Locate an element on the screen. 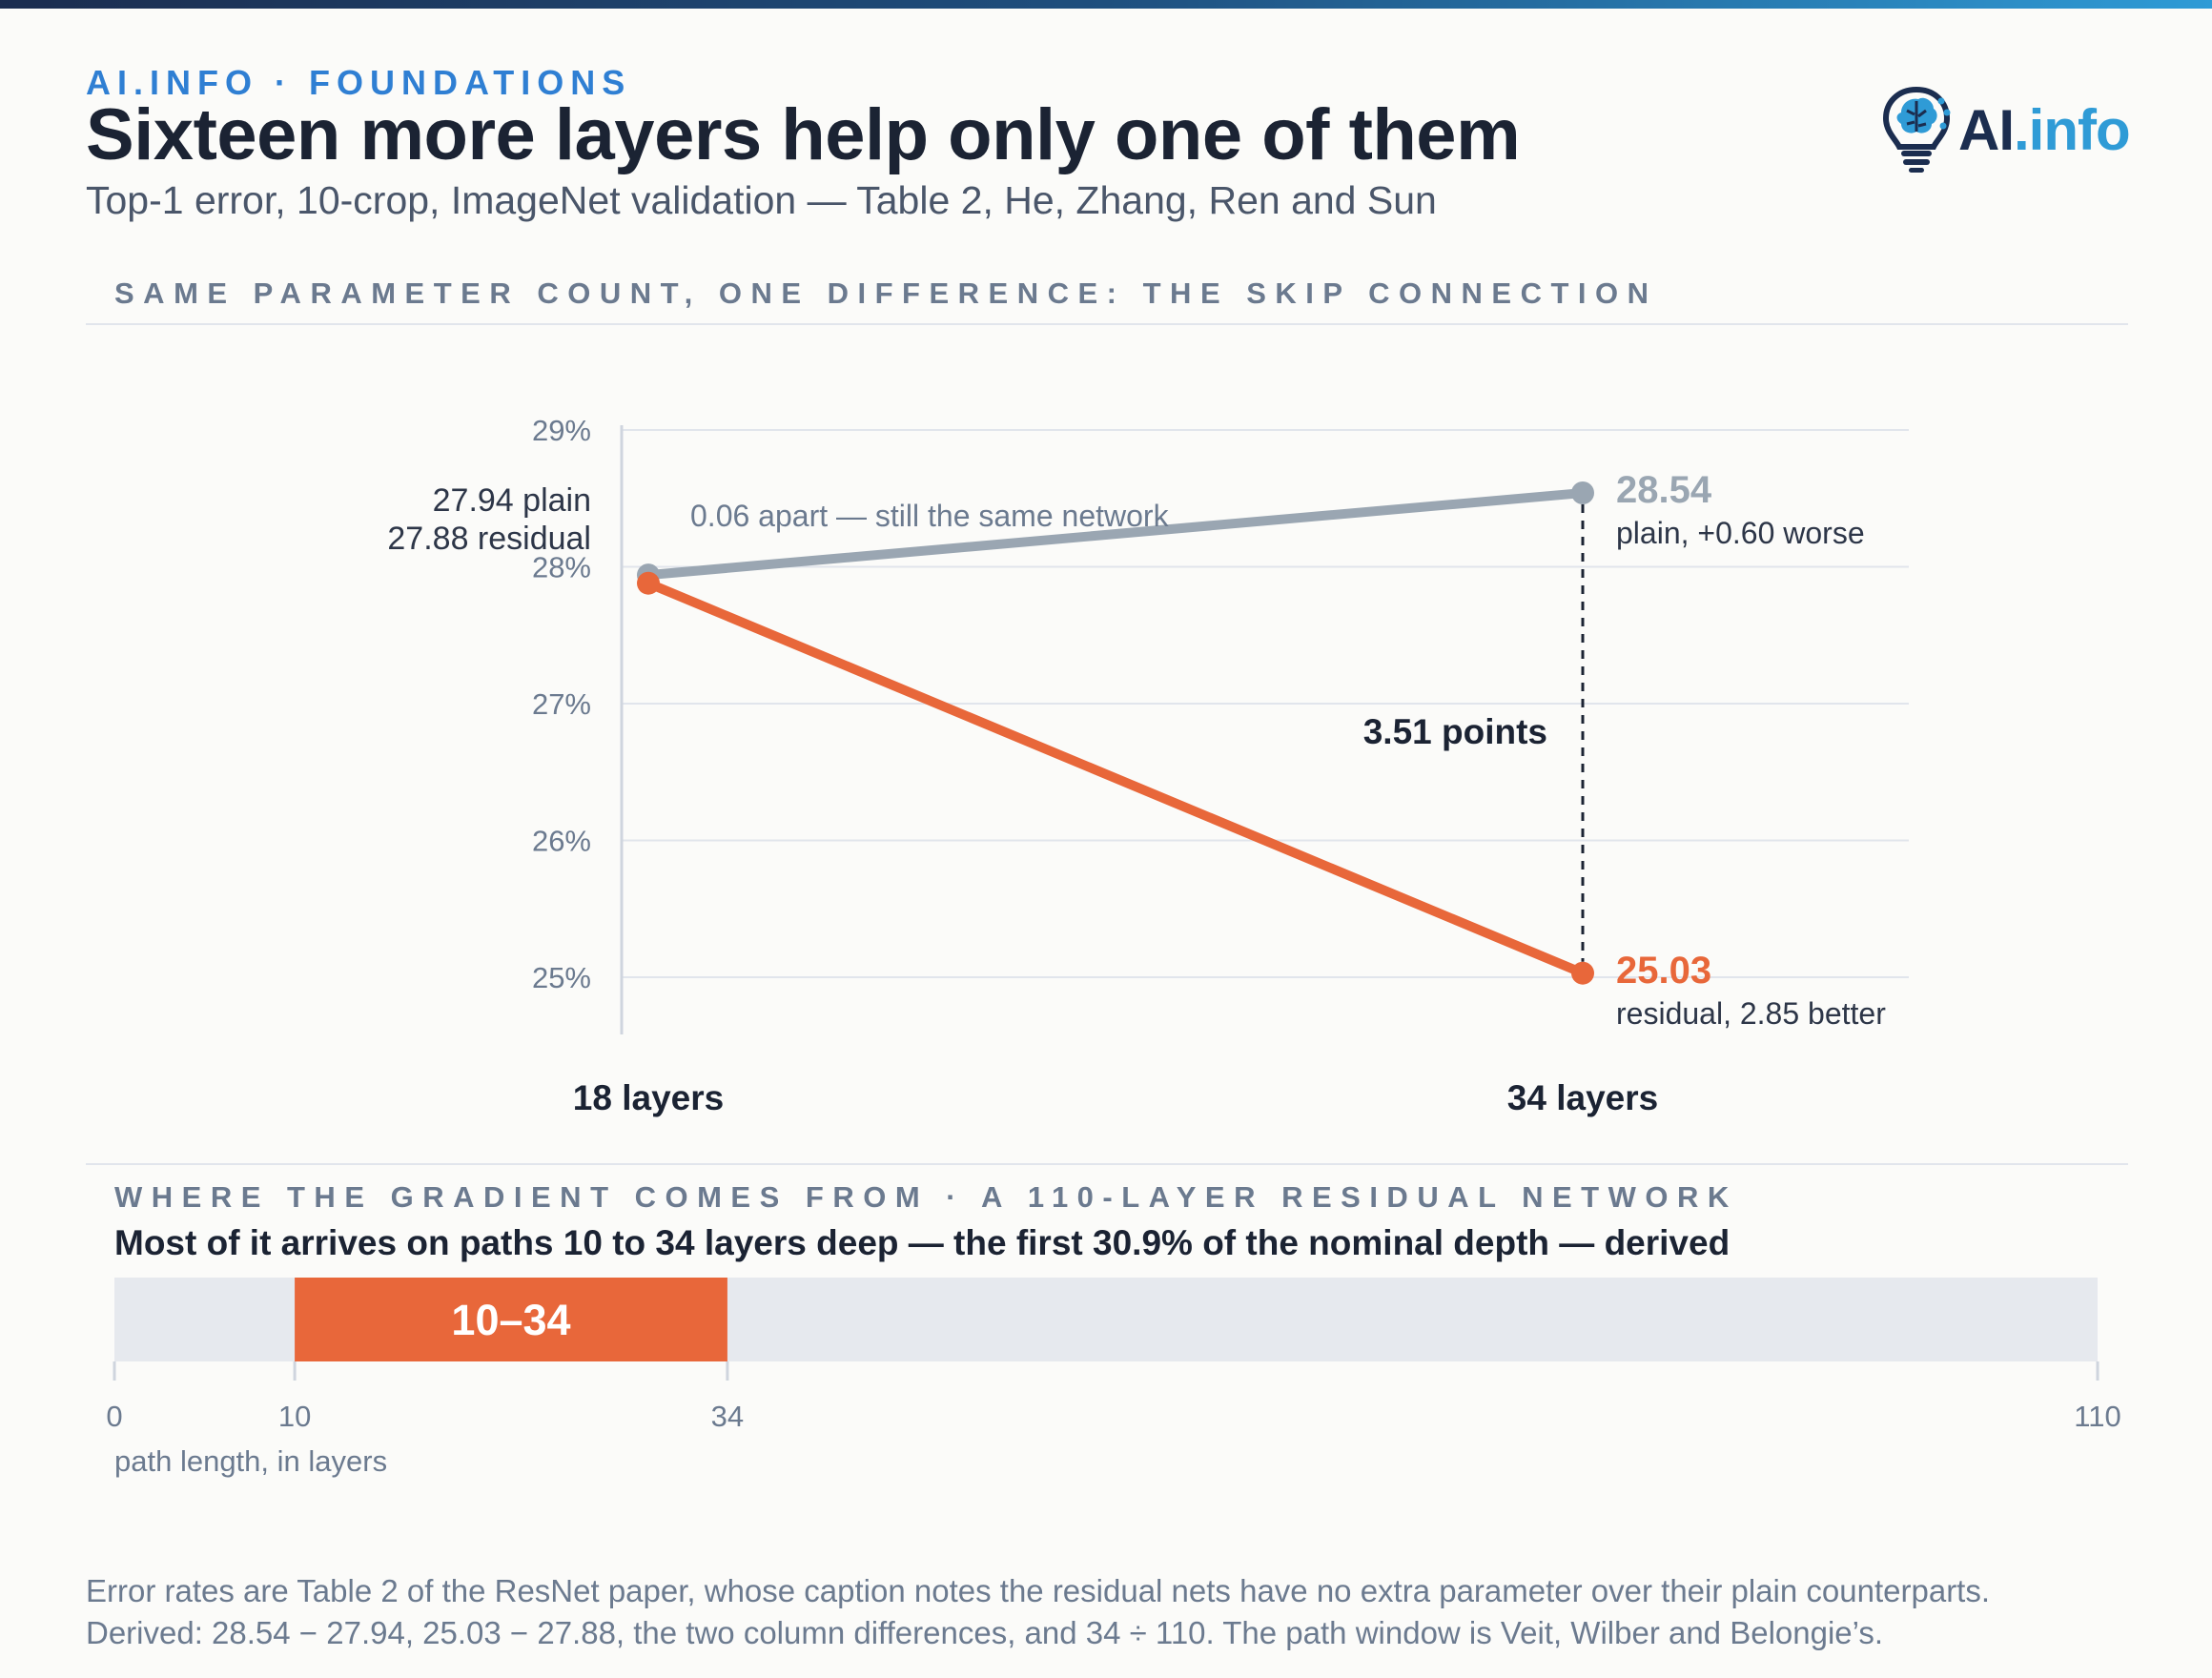 This screenshot has width=2212, height=1678. x-category-label: 34 layers is located at coordinates (1582, 1097).